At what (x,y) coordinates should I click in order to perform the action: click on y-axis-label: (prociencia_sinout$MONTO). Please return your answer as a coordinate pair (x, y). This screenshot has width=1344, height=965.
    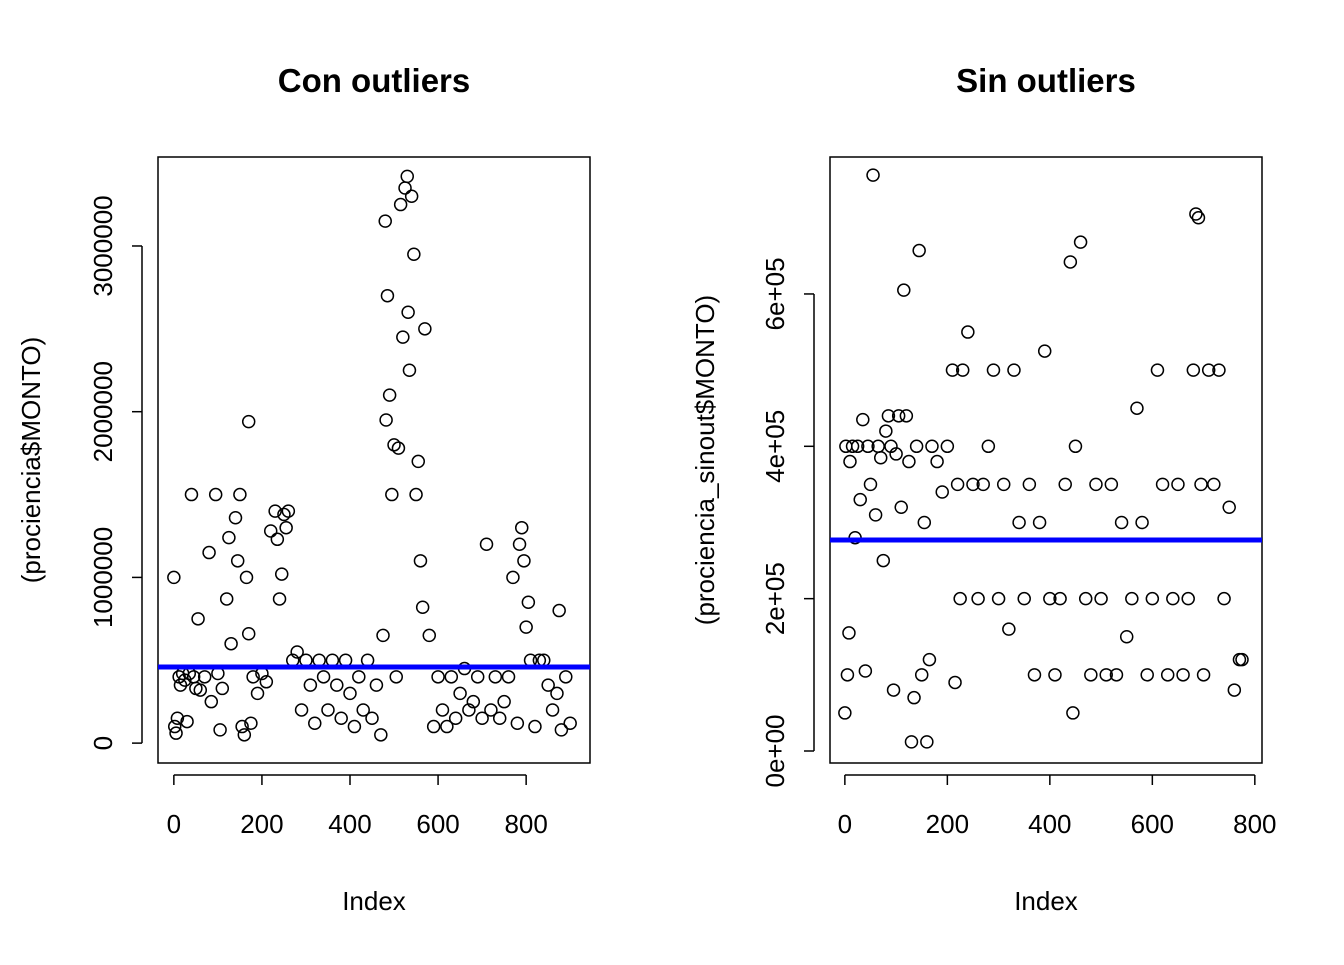
    Looking at the image, I should click on (705, 460).